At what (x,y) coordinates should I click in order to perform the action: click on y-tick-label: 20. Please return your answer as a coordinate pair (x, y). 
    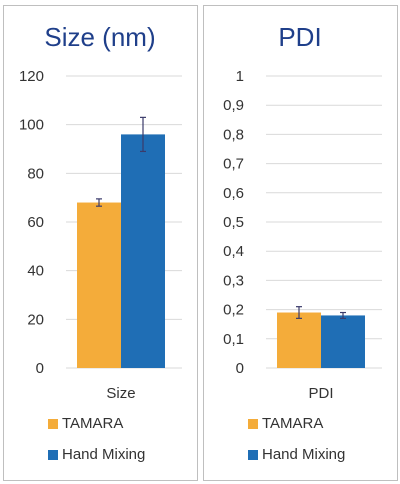
    Looking at the image, I should click on (35, 319).